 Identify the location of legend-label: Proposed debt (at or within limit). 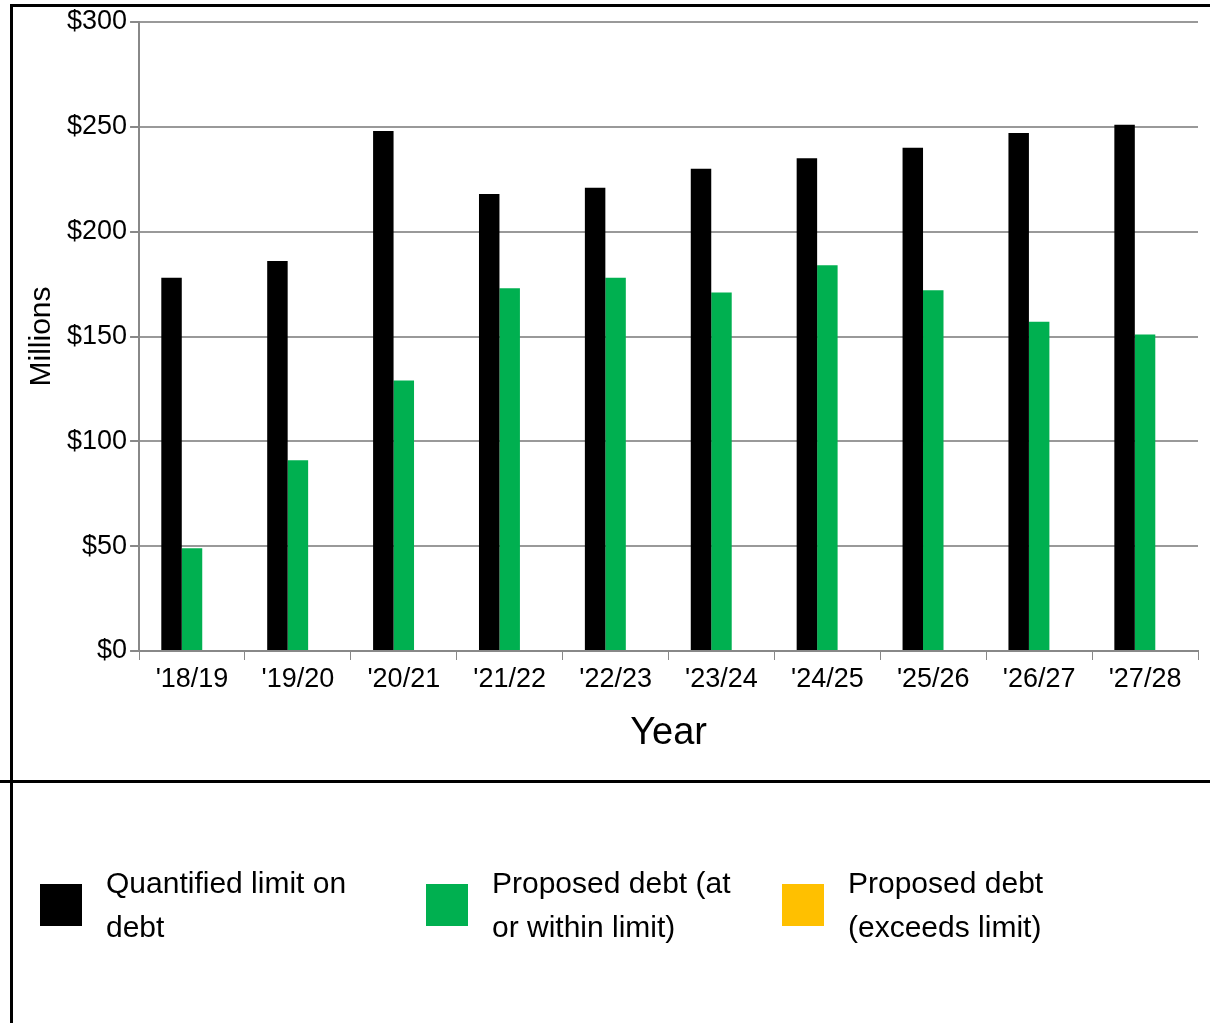
(612, 905).